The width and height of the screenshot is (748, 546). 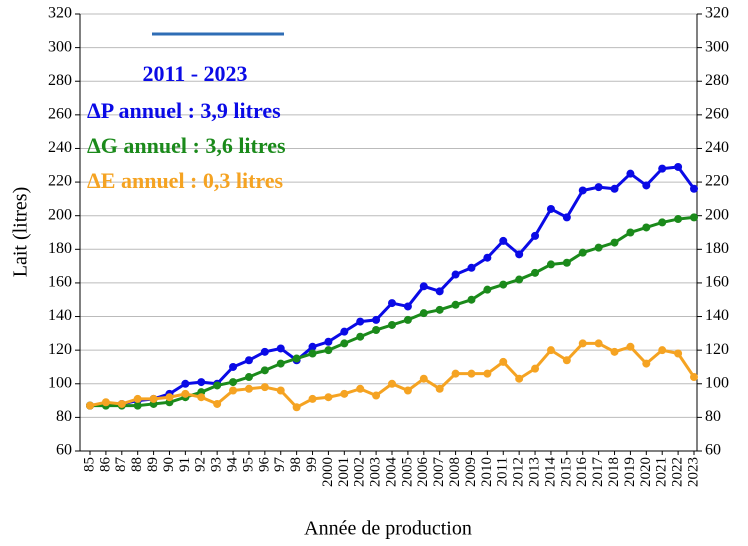 I want to click on y-tick-label: 60, so click(x=64, y=450).